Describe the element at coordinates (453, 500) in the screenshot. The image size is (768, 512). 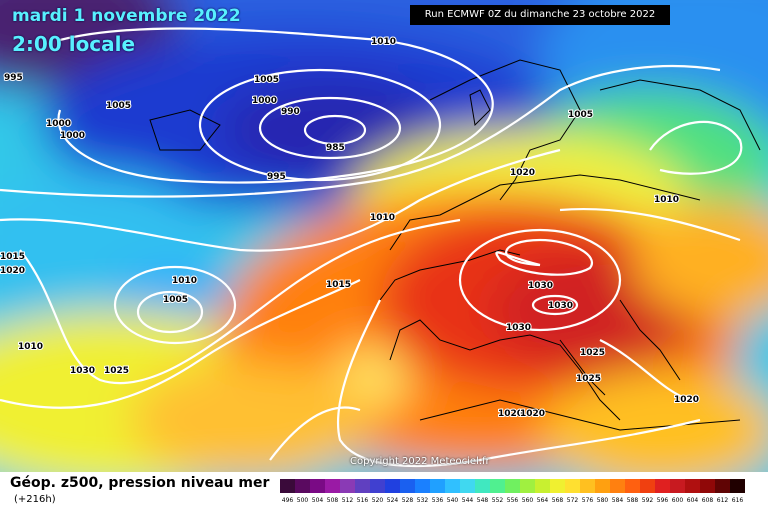
I see `legend-tick-label: 540` at that location.